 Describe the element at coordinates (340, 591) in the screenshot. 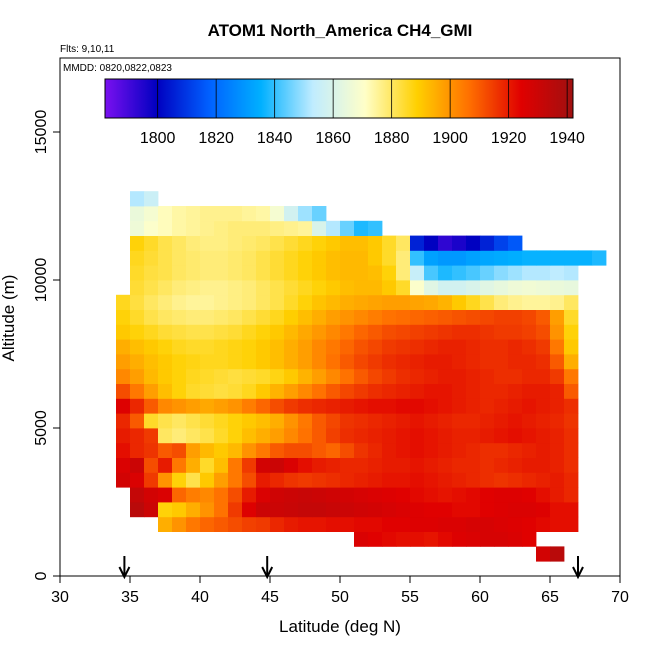

I see `x-axis: 30 35 40 45 50 55 60 65 70` at that location.